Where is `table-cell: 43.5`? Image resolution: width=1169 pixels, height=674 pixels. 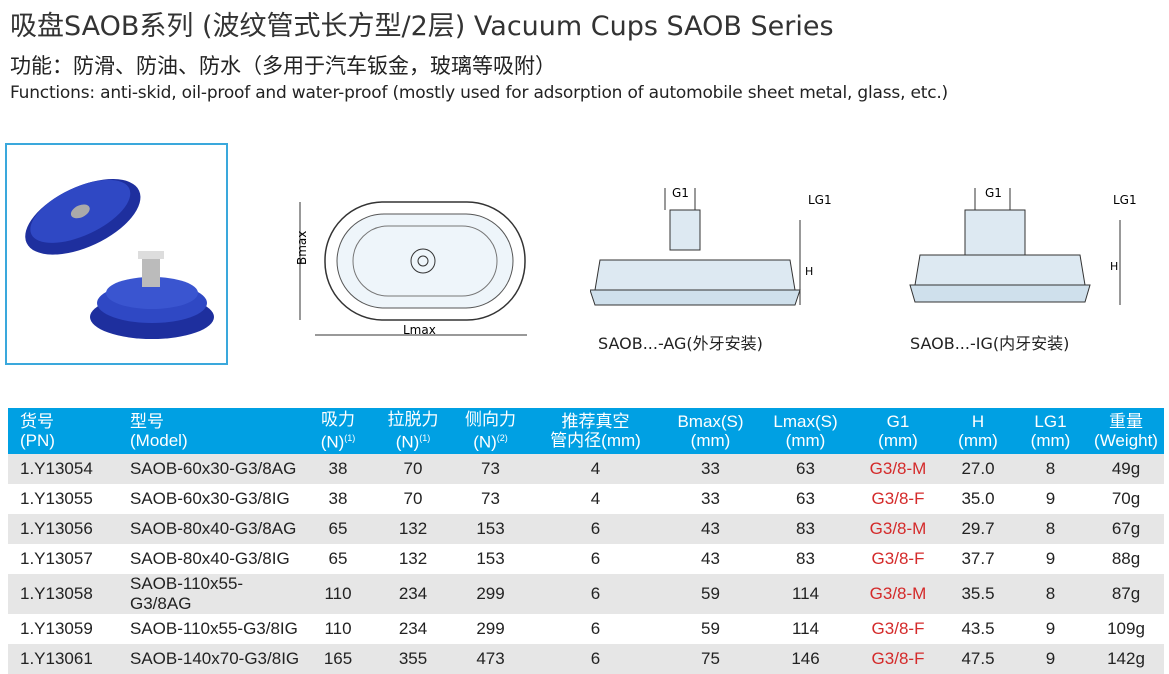
table-cell: 43.5 is located at coordinates (978, 628).